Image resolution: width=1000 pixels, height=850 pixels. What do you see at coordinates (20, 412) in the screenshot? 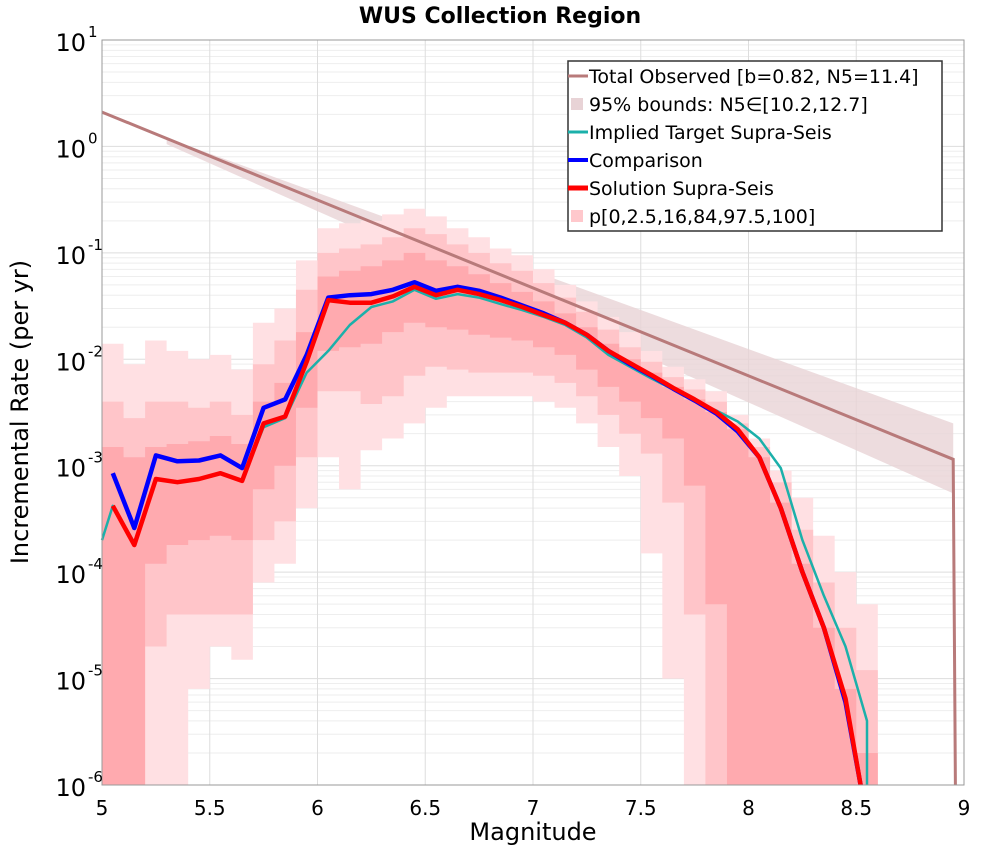
I see `y-axis-label: Incremental Rate (per yr)` at bounding box center [20, 412].